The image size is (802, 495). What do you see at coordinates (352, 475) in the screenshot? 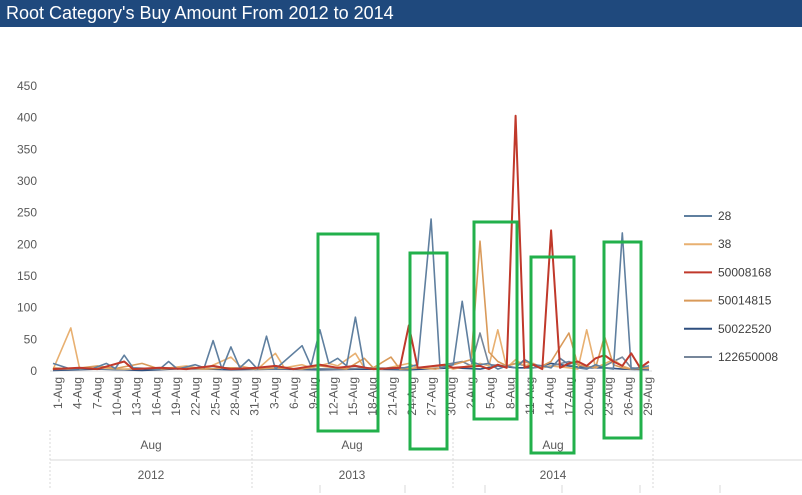
I see `year-label: 2013` at bounding box center [352, 475].